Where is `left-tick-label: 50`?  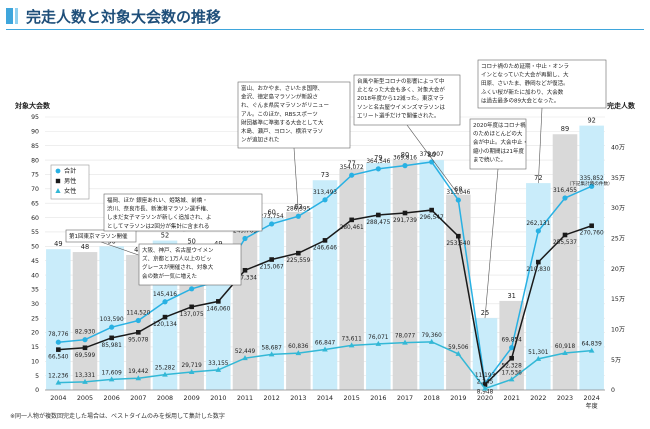
left-tick-label: 50 is located at coordinates (35, 247).